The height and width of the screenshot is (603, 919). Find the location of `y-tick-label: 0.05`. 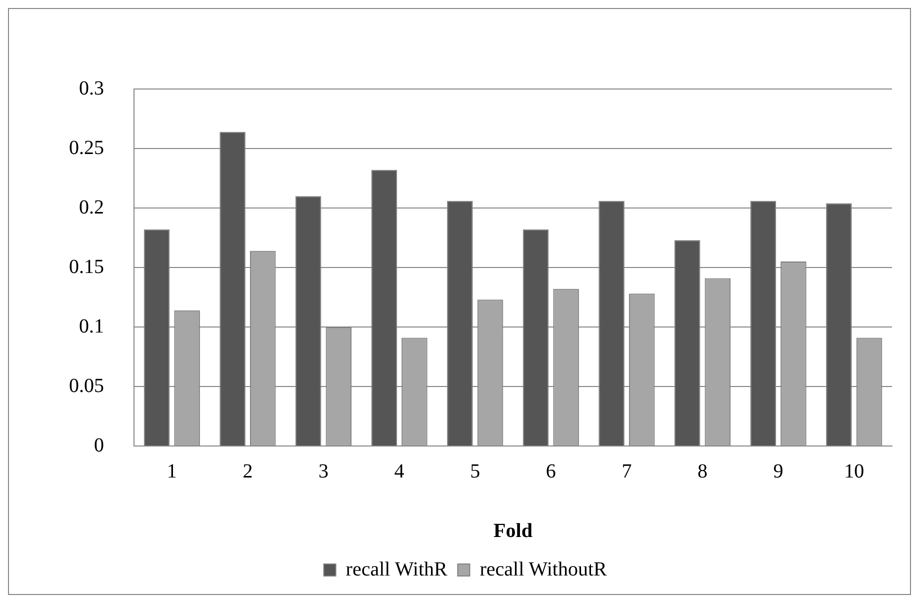

y-tick-label: 0.05 is located at coordinates (86, 385).